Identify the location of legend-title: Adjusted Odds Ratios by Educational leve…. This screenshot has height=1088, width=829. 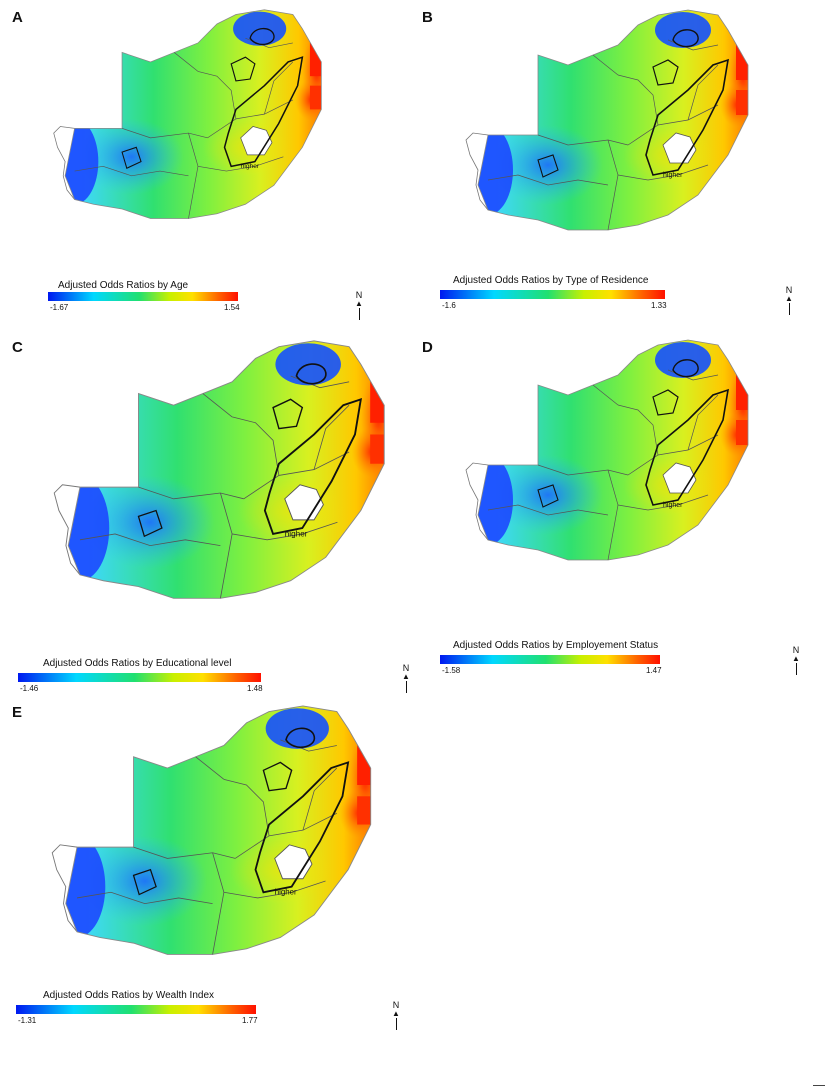
(137, 663).